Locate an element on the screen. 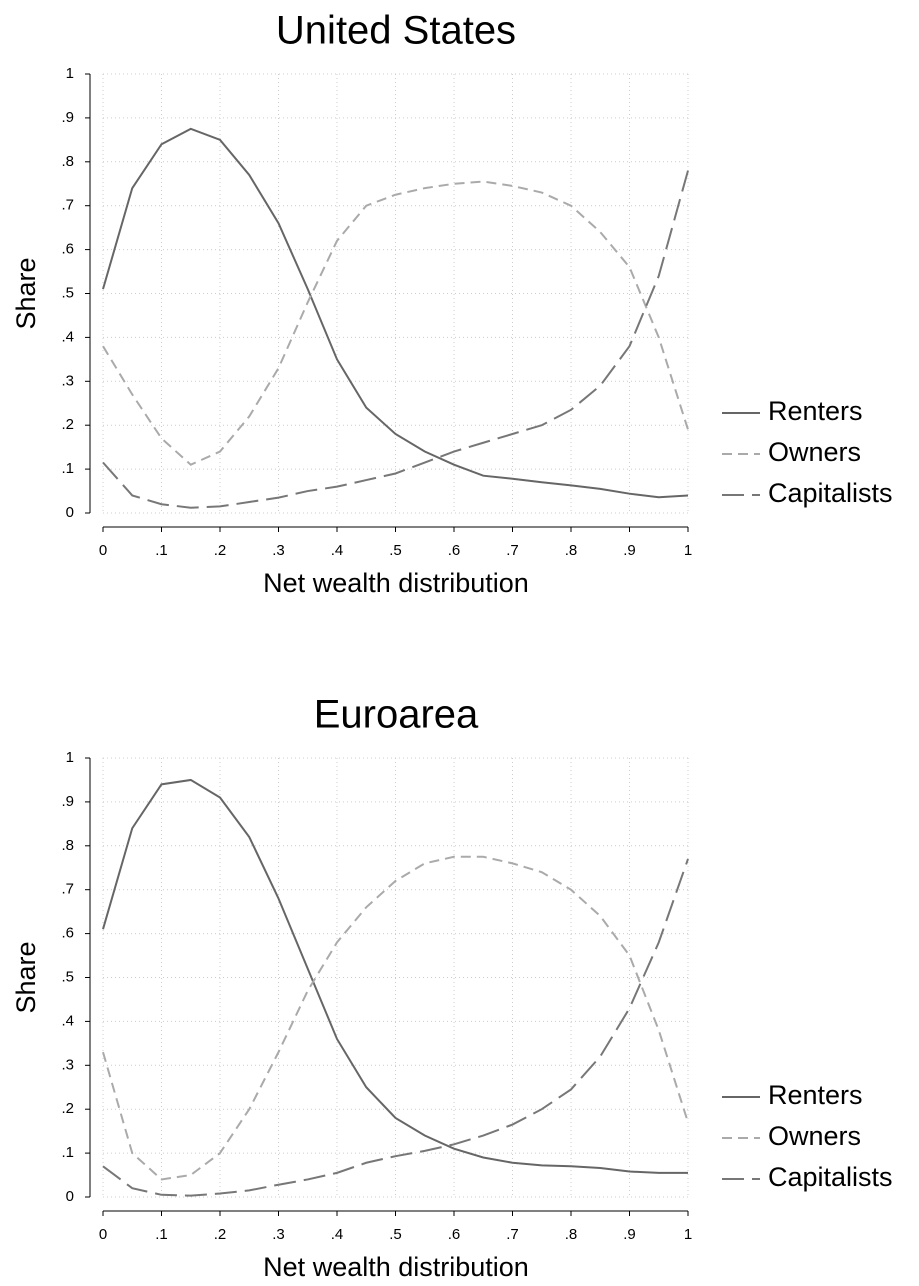 The height and width of the screenshot is (1286, 919). chart-title: United States is located at coordinates (396, 31).